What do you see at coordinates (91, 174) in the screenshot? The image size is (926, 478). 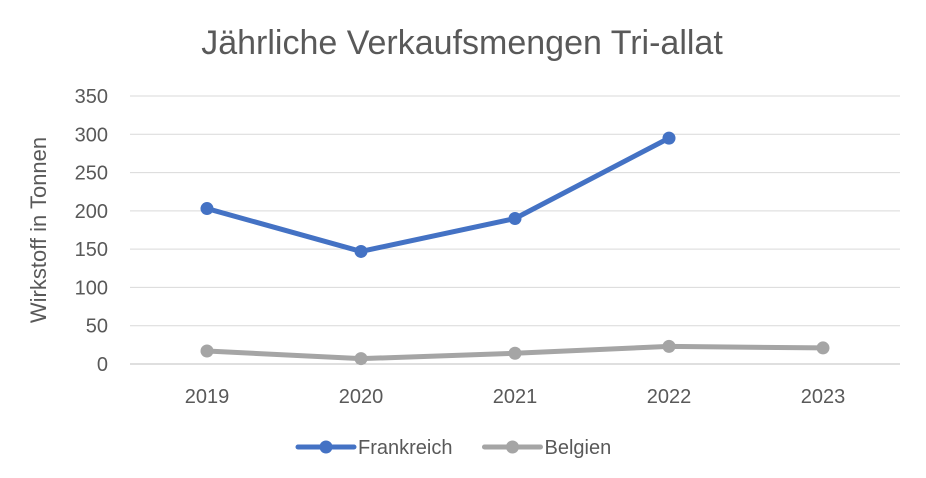 I see `y-tick-label: 250` at bounding box center [91, 174].